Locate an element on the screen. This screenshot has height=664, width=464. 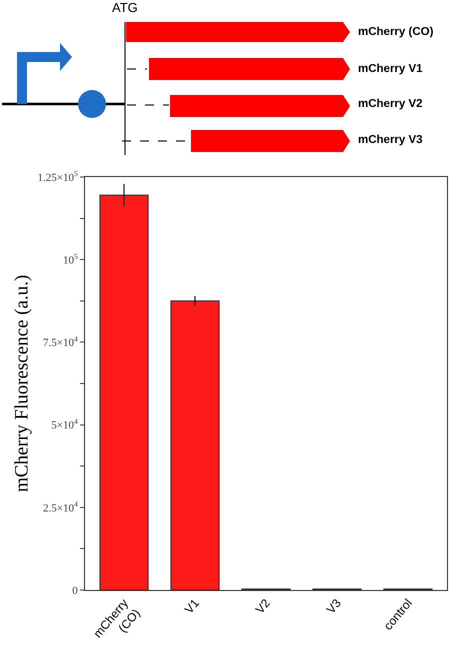
text: ATG is located at coordinates (125, 7).